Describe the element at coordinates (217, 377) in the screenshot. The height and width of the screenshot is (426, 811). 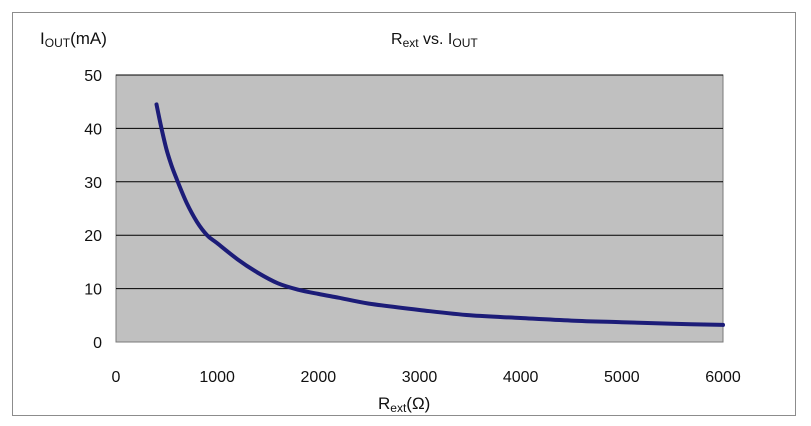
I see `x-tick-label: 1000` at that location.